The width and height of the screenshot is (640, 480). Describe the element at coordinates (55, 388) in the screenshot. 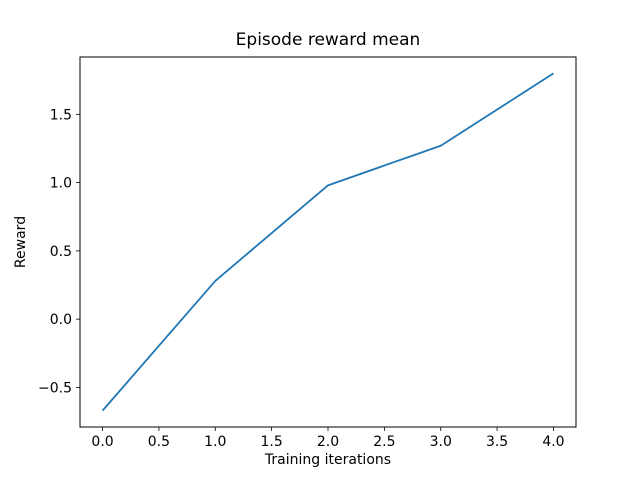

I see `y-tick-label: −0.5` at that location.